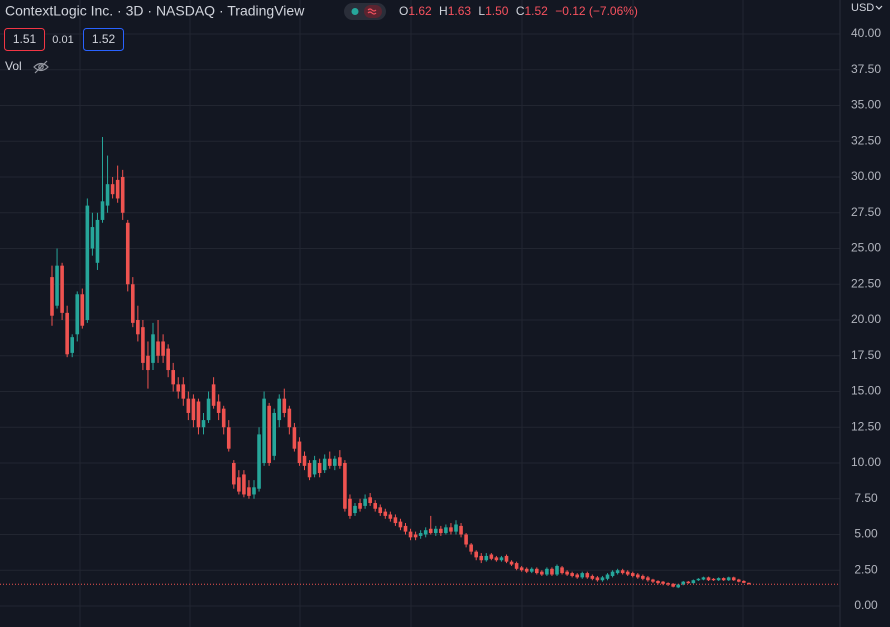  I want to click on y-tick-label: 0.00, so click(866, 605).